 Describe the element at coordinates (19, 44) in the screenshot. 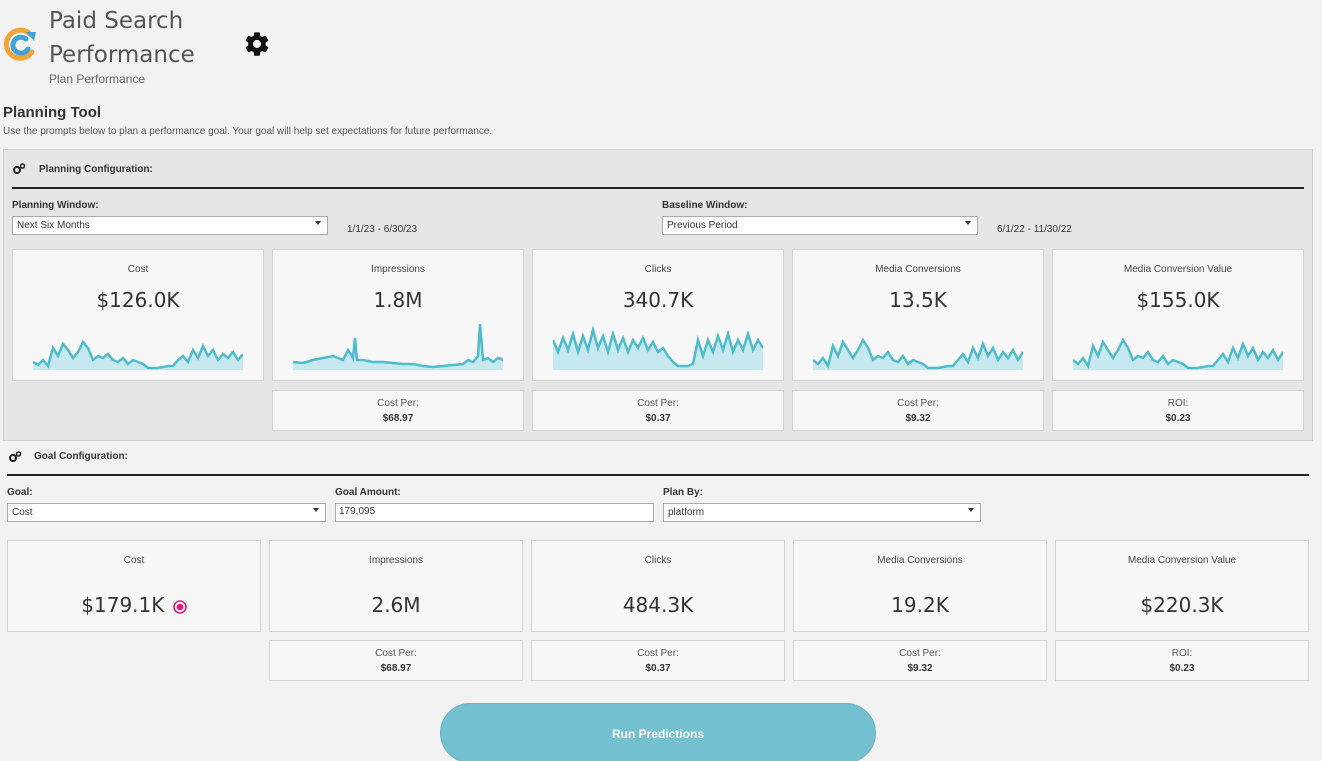

I see `refresh-logo-icon` at that location.